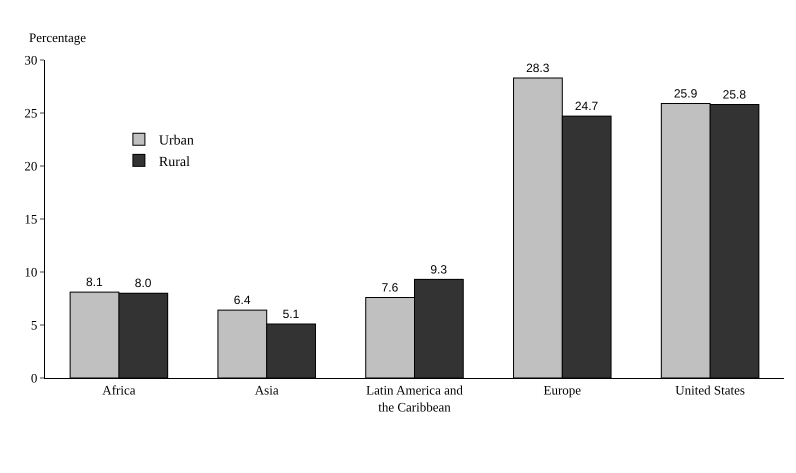 The image size is (796, 473). What do you see at coordinates (291, 313) in the screenshot?
I see `data-label: 5.1` at bounding box center [291, 313].